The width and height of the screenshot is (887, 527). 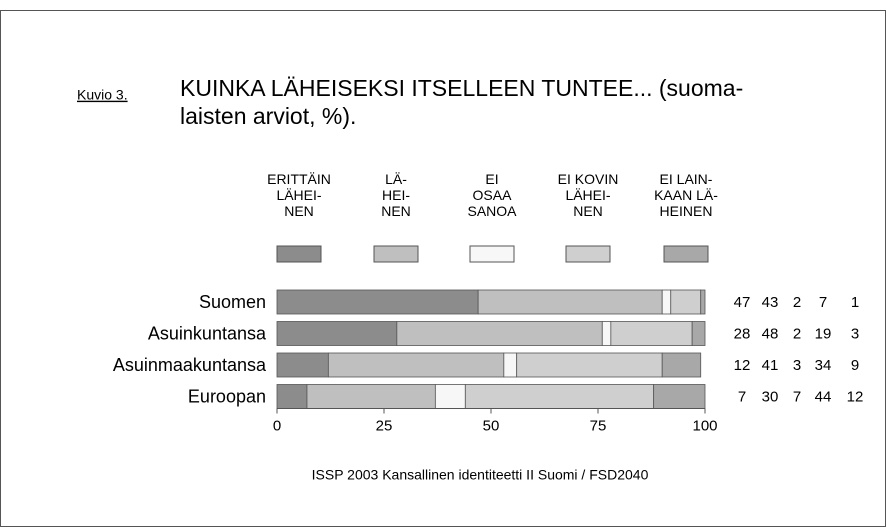 What do you see at coordinates (396, 195) in the screenshot?
I see `legend-label: LÄ-HEI-NEN` at bounding box center [396, 195].